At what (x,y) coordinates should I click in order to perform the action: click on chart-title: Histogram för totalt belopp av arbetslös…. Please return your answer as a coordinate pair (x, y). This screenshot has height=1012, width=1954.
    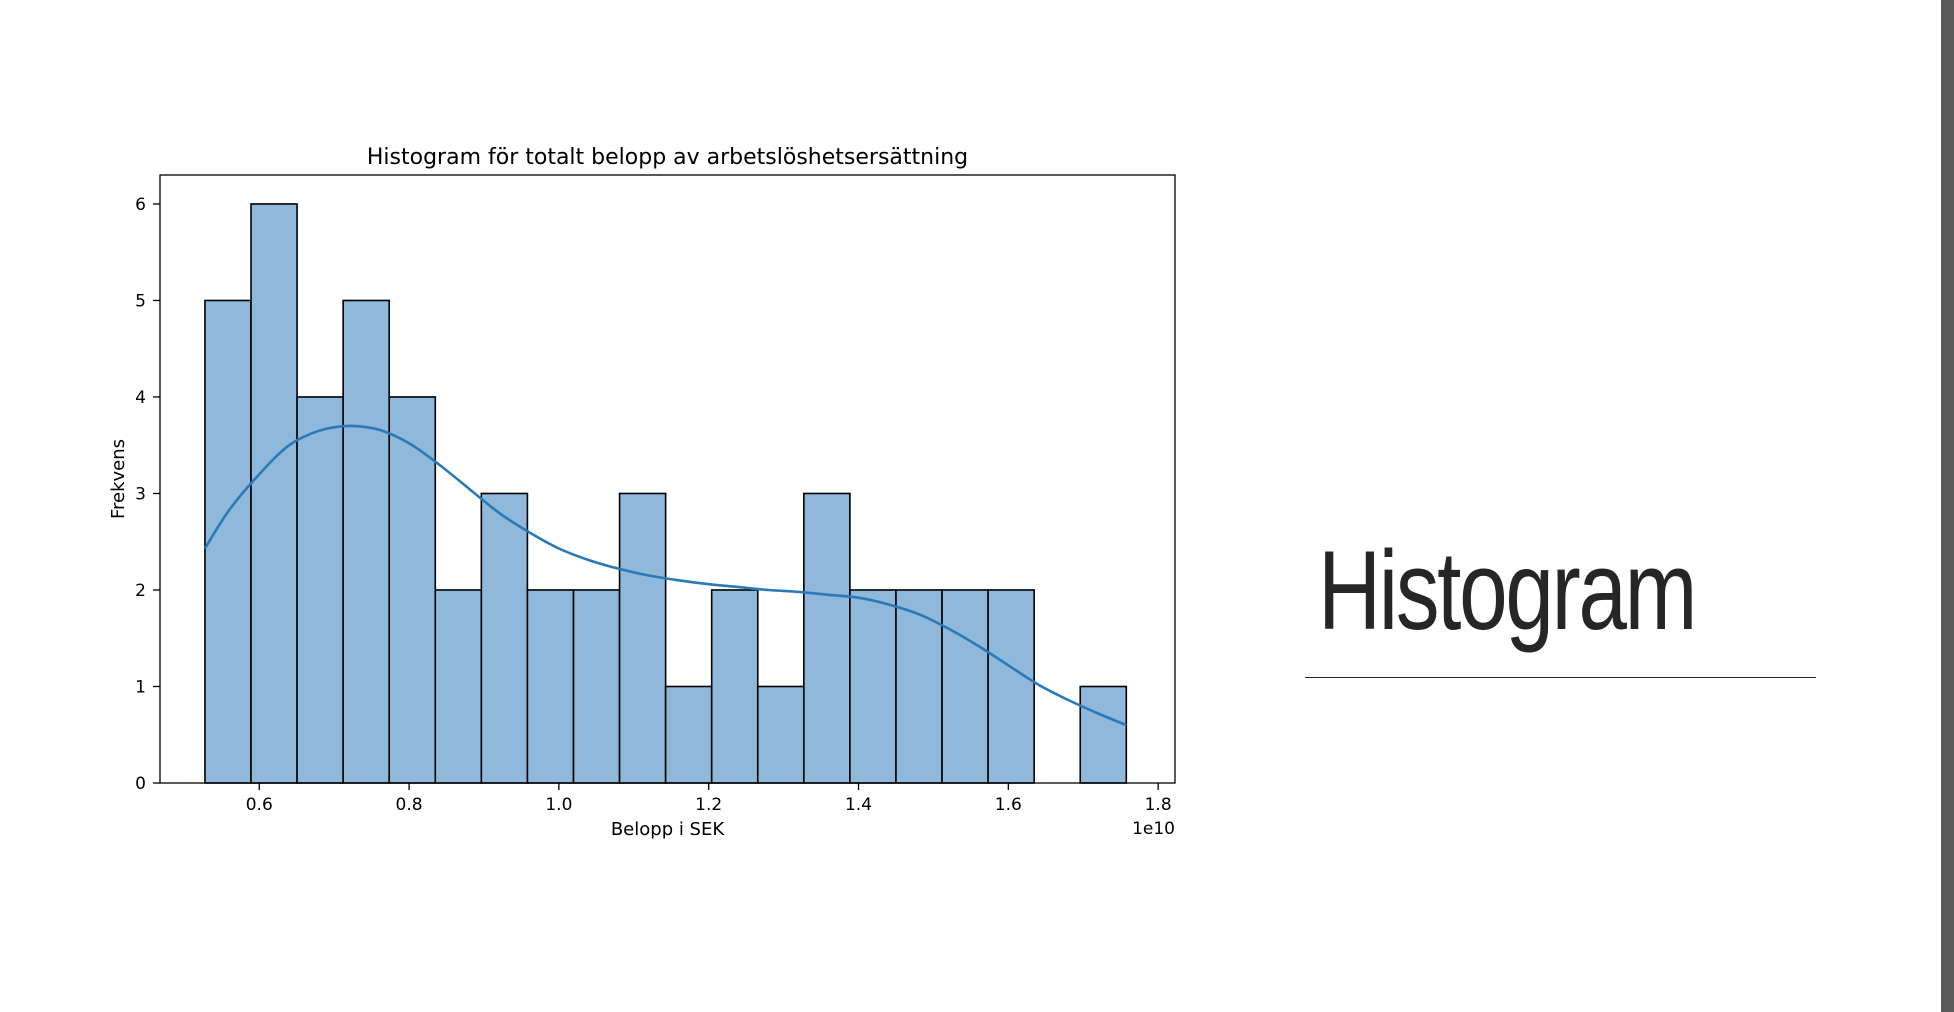
    Looking at the image, I should click on (667, 157).